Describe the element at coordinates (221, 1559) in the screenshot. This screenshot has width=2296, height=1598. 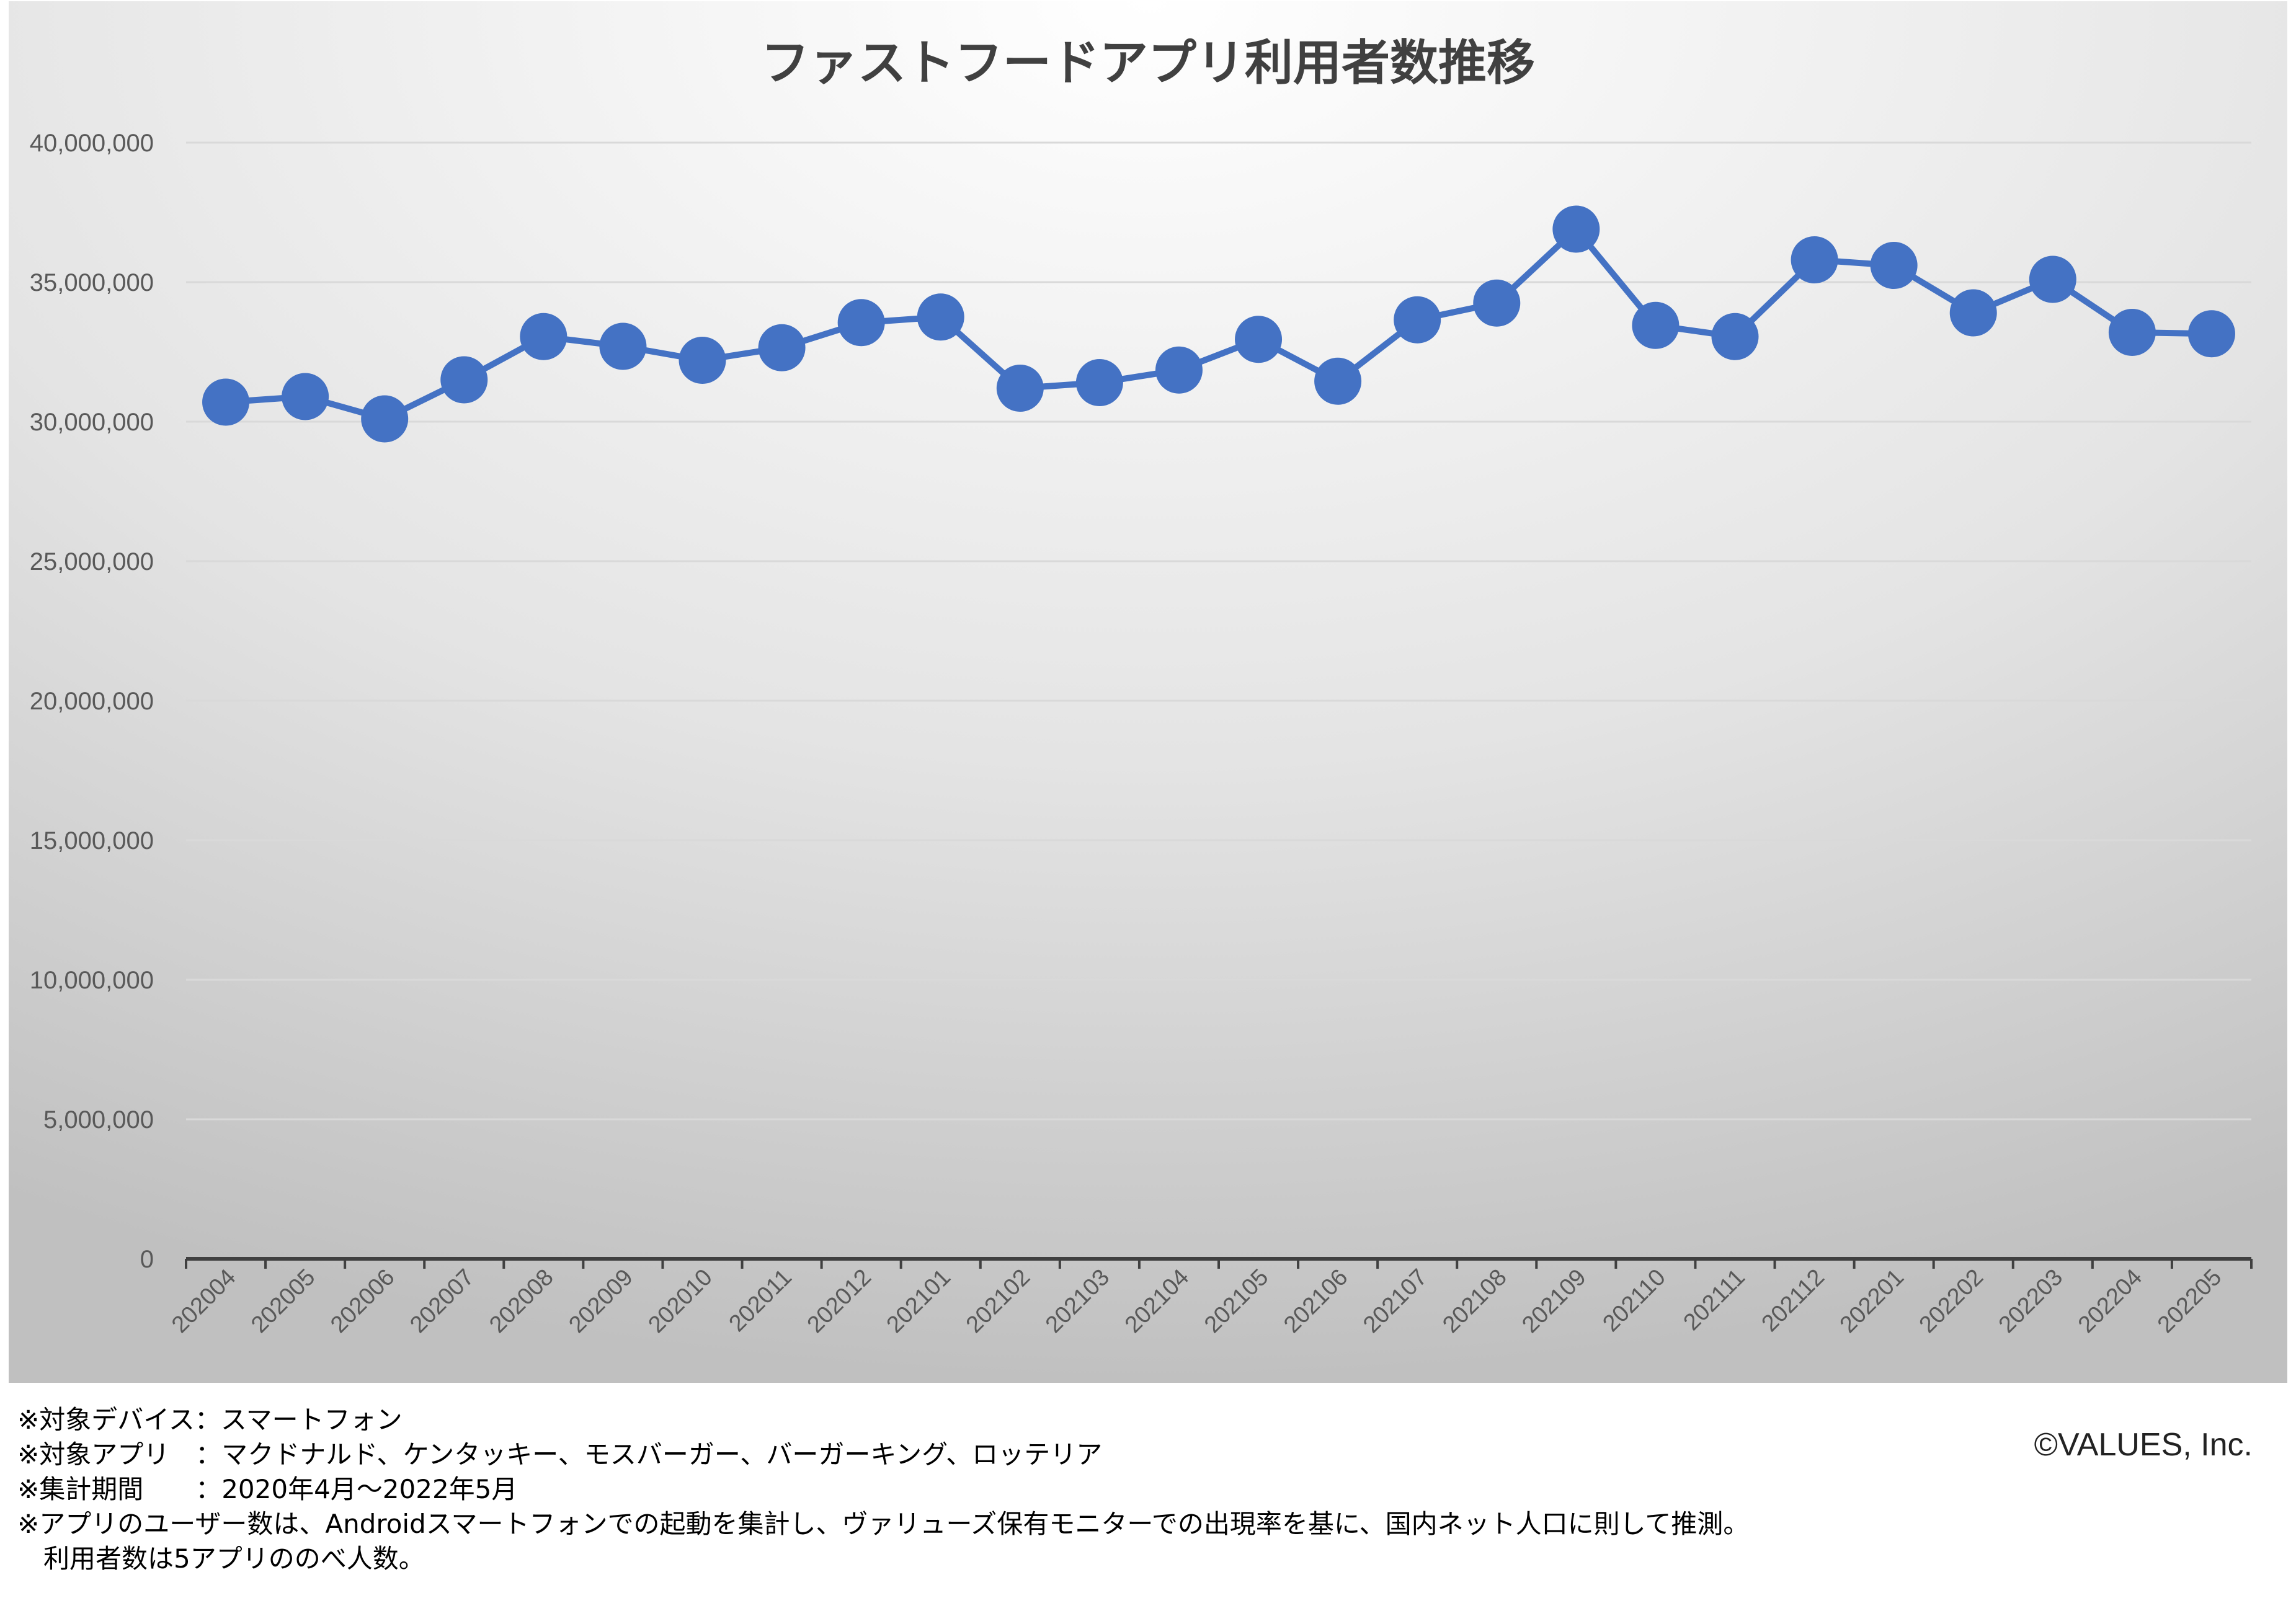
I see `note-total-users: 利用者数は5アプリののべ人数。` at that location.